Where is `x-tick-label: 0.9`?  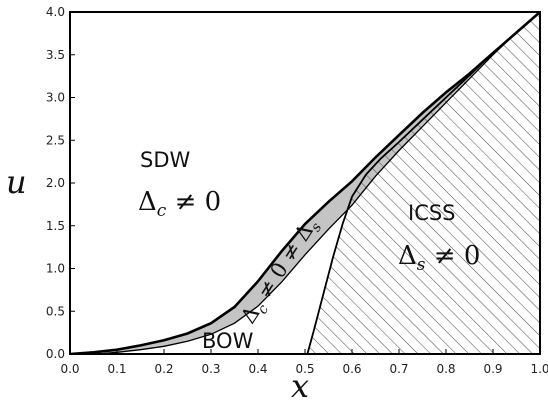 x-tick-label: 0.9 is located at coordinates (492, 369).